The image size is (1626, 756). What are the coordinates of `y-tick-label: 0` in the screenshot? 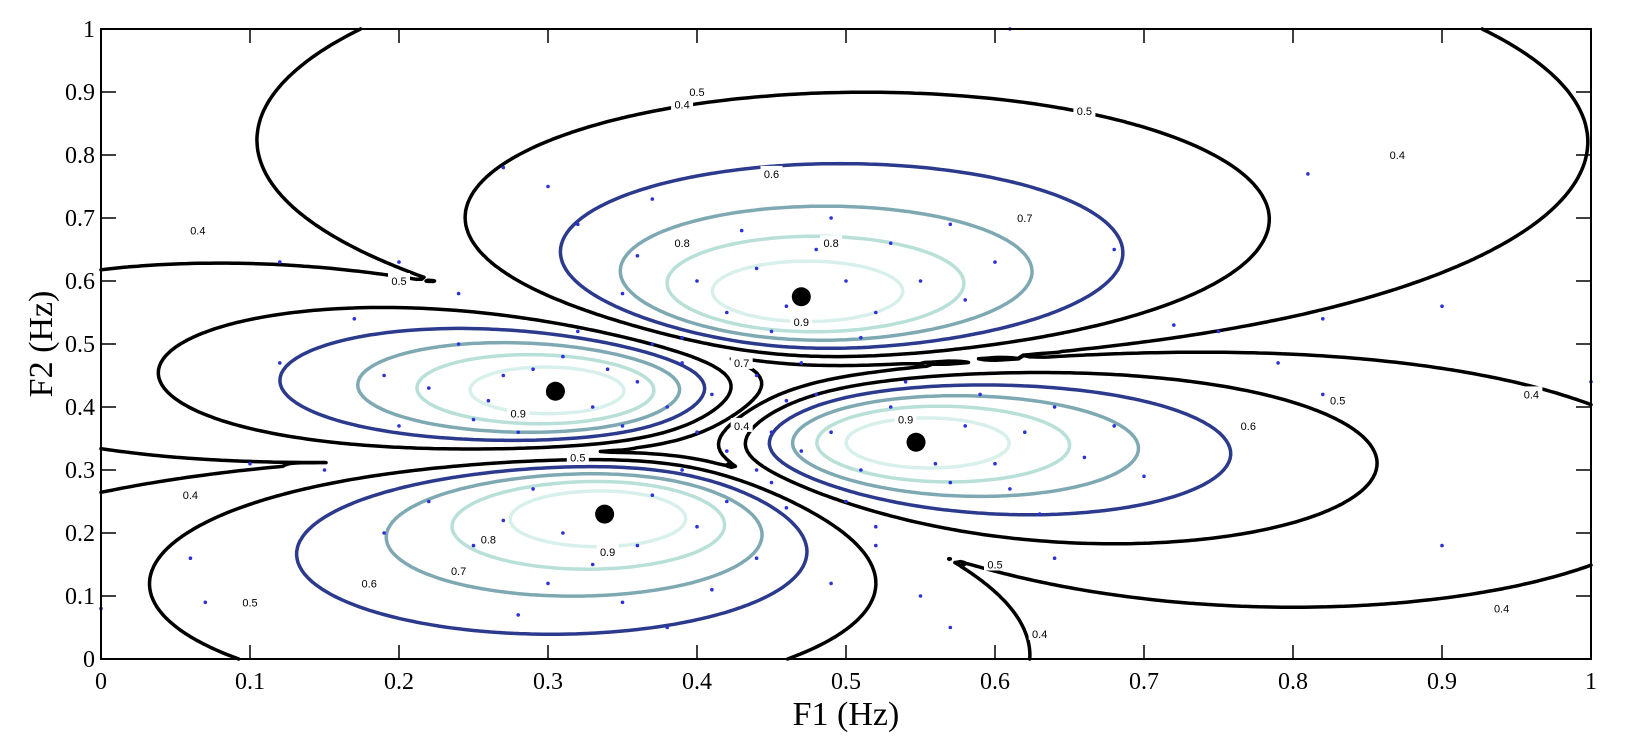 It's located at (89, 660).